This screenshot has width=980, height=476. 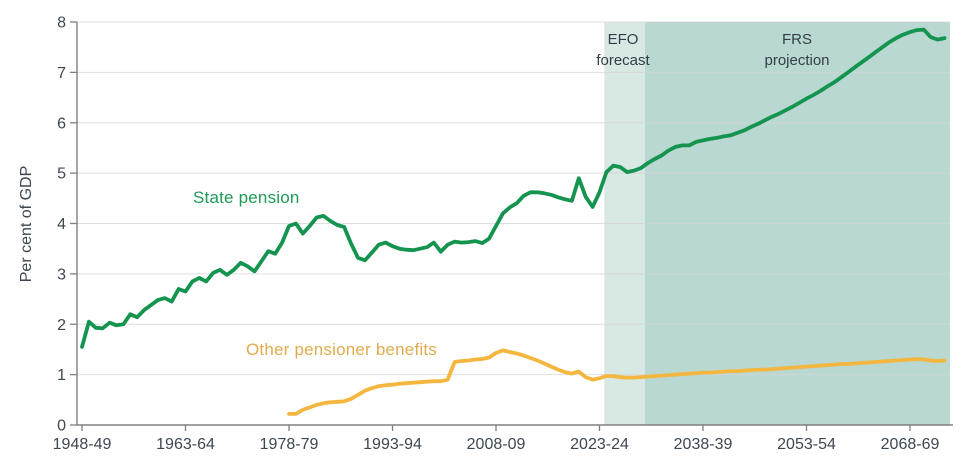 I want to click on x-tick-label: 1948-49, so click(x=82, y=444).